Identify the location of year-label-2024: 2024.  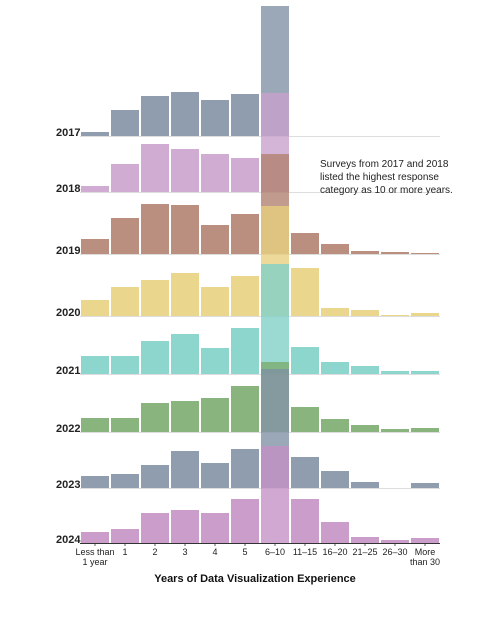
(68, 540).